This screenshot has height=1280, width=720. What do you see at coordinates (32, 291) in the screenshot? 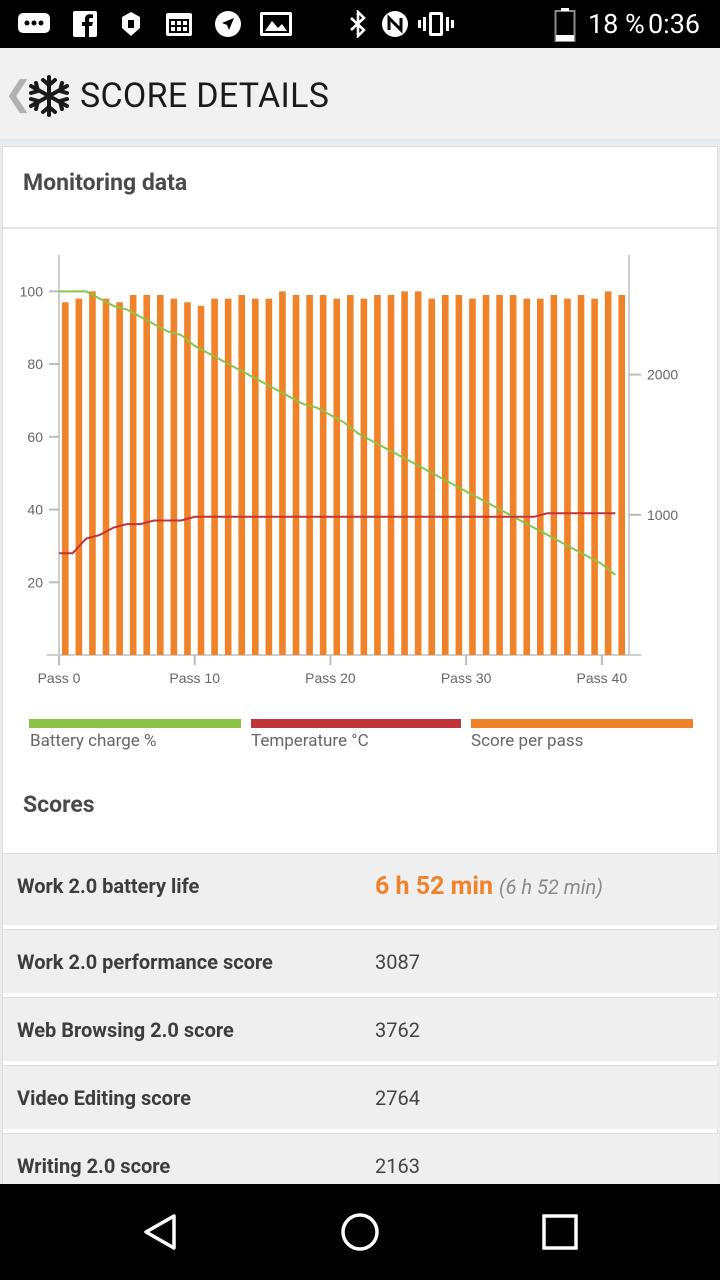
I see `left-tick-label: 100` at bounding box center [32, 291].